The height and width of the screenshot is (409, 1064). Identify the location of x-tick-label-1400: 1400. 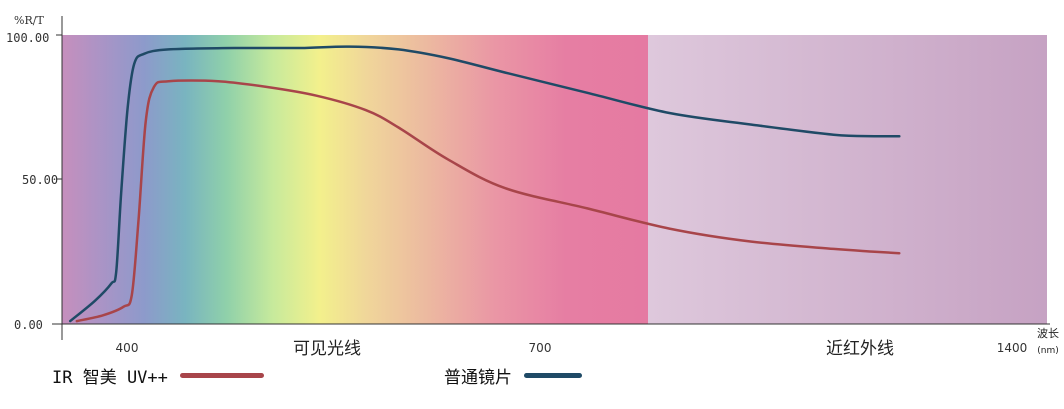
(1012, 348).